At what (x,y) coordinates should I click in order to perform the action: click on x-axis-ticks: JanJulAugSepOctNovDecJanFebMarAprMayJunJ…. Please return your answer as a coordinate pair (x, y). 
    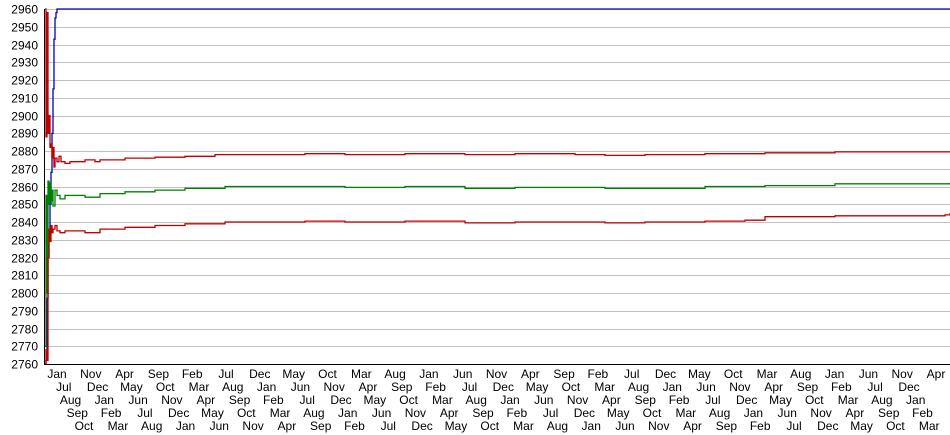
    Looking at the image, I should click on (496, 400).